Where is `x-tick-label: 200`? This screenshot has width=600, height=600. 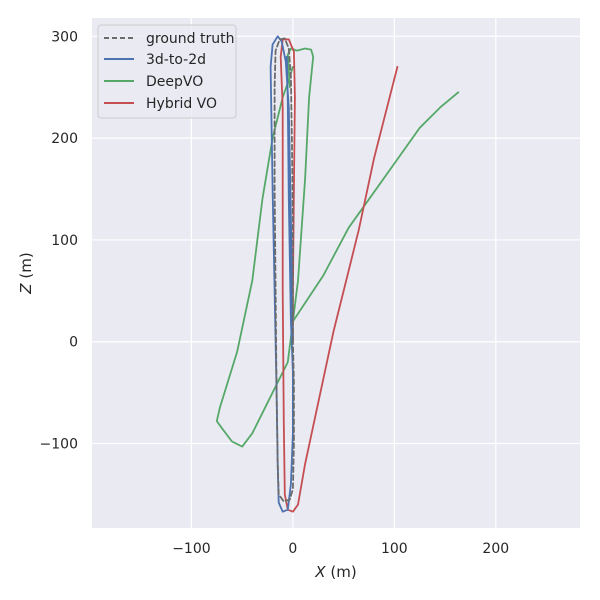 x-tick-label: 200 is located at coordinates (495, 549).